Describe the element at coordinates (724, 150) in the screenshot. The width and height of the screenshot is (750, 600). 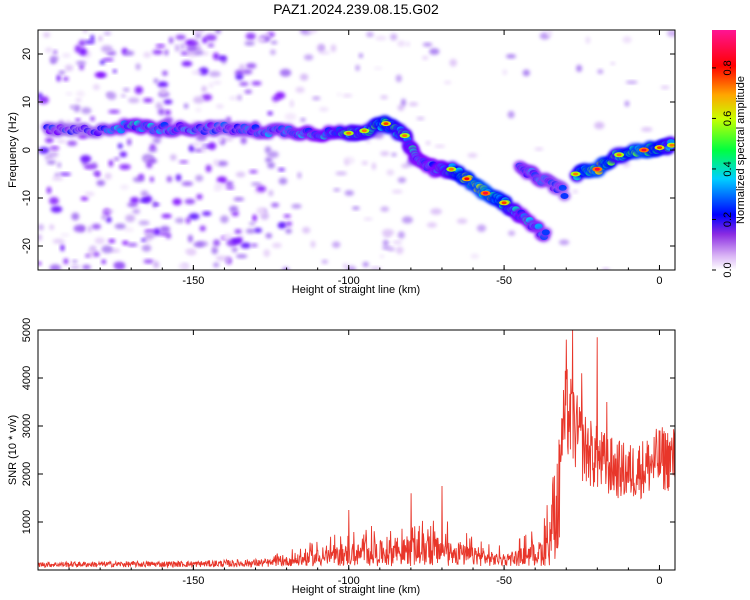
I see `colorbar-gradient` at that location.